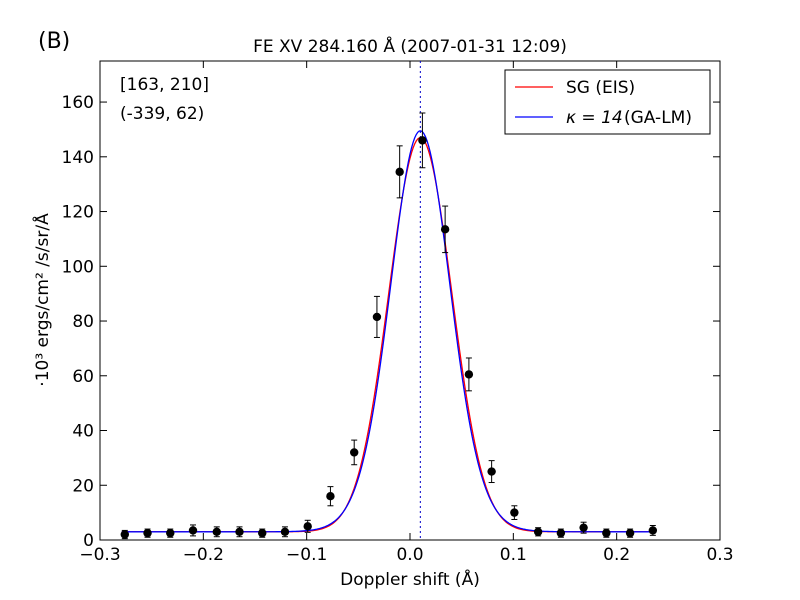 The image size is (800, 600). What do you see at coordinates (54, 41) in the screenshot?
I see `panel-label: (B)` at bounding box center [54, 41].